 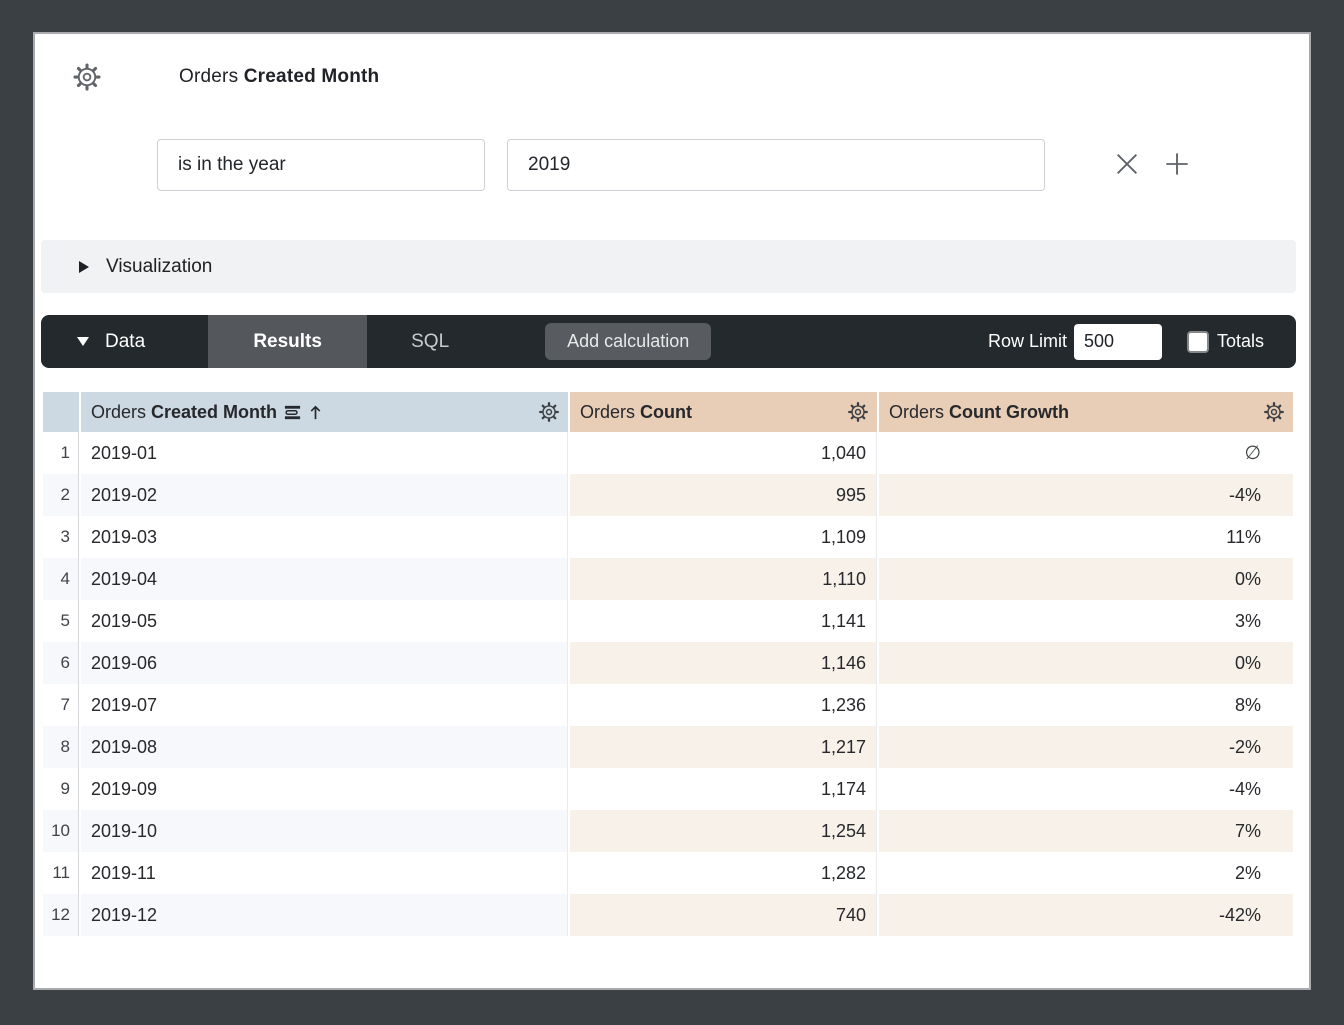 I want to click on count-cell: 1,236, so click(x=723, y=705).